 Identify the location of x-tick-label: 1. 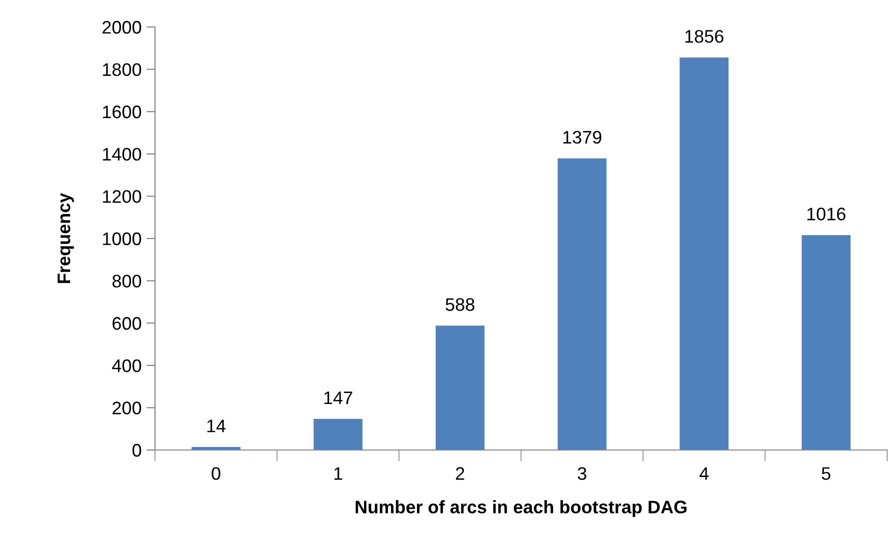
(338, 473).